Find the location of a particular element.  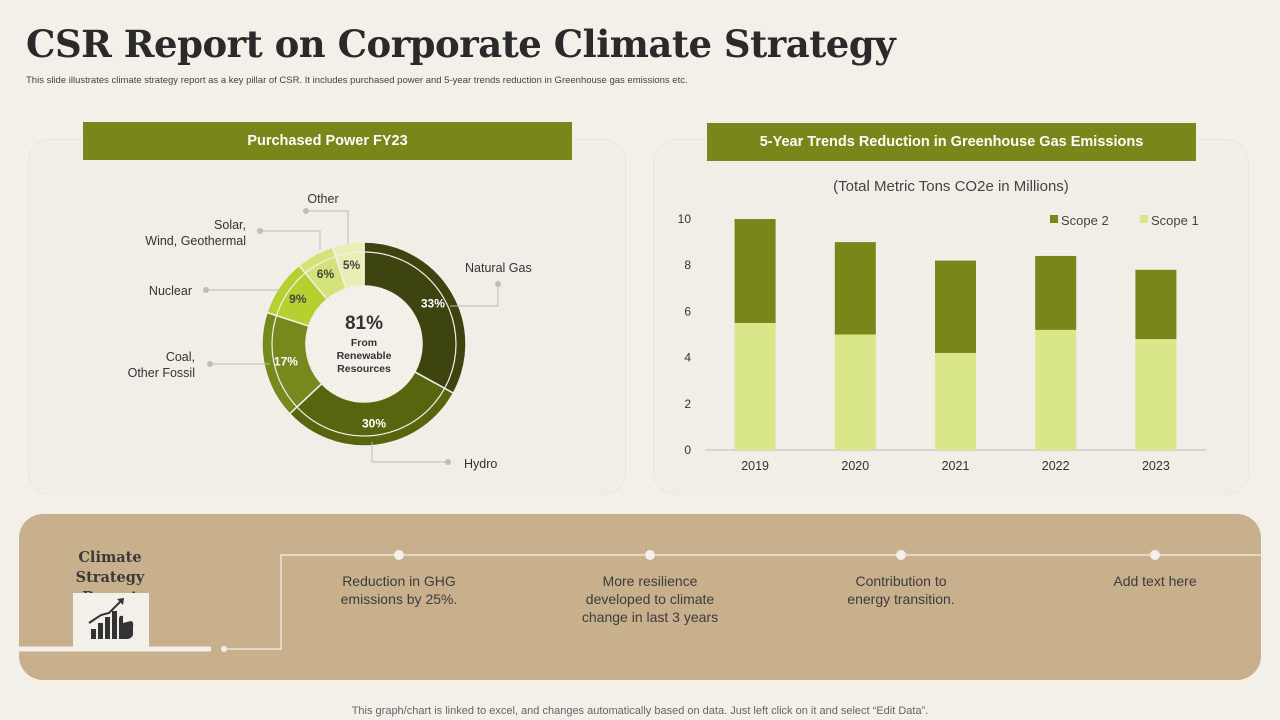

donut-center-label-3: Resources is located at coordinates (364, 369).